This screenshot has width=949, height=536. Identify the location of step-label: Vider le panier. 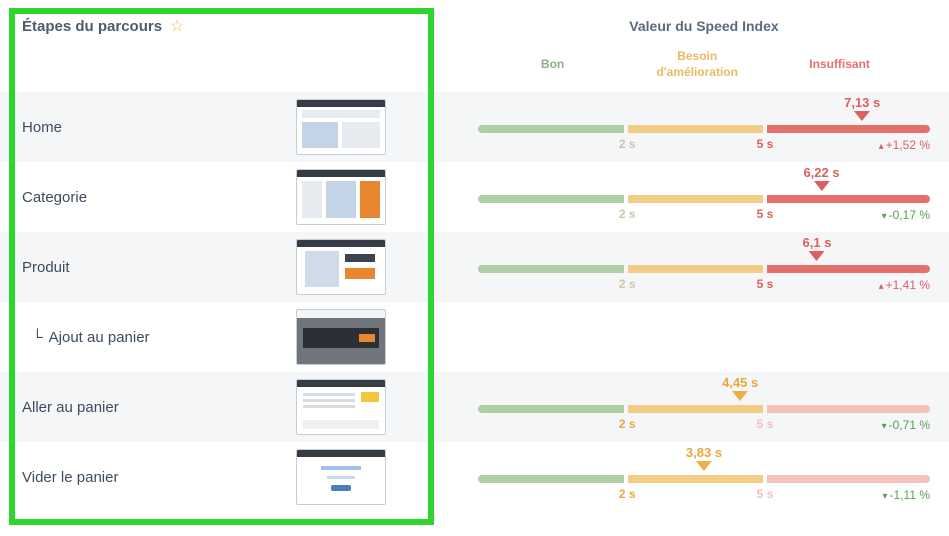
(70, 477).